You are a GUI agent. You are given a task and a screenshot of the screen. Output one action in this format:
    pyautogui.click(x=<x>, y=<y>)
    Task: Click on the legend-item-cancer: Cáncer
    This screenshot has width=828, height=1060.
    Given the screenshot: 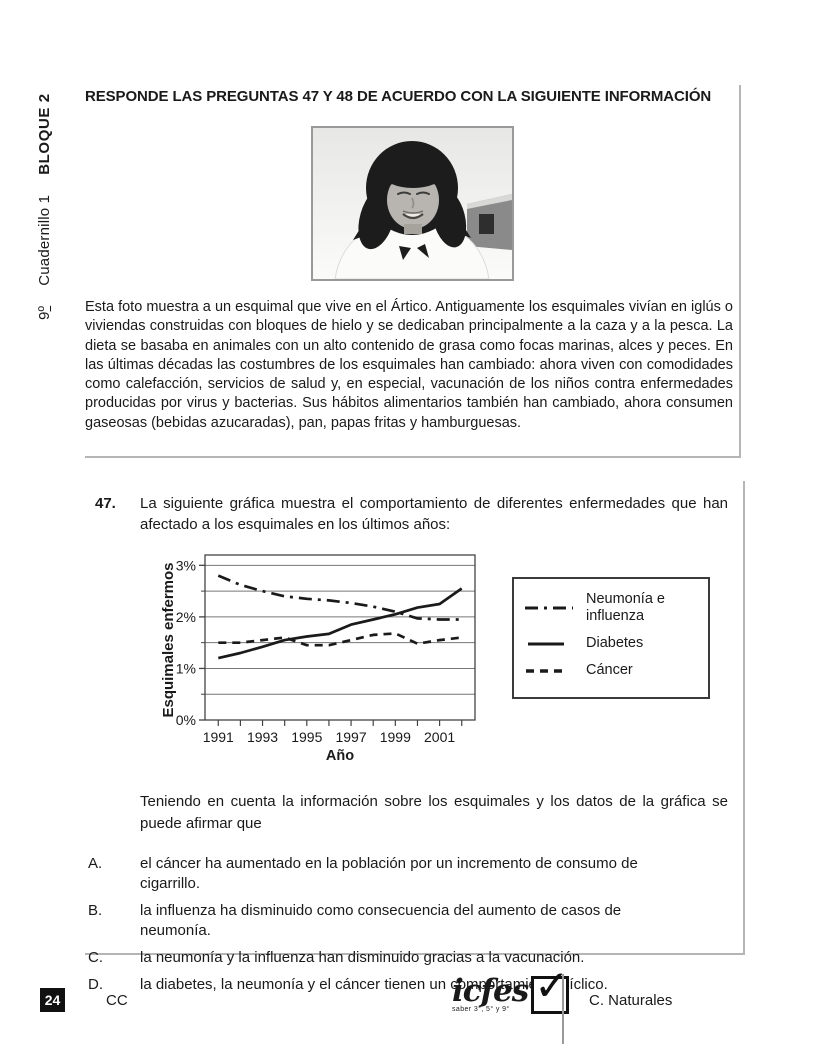 What is the action you would take?
    pyautogui.click(x=611, y=670)
    